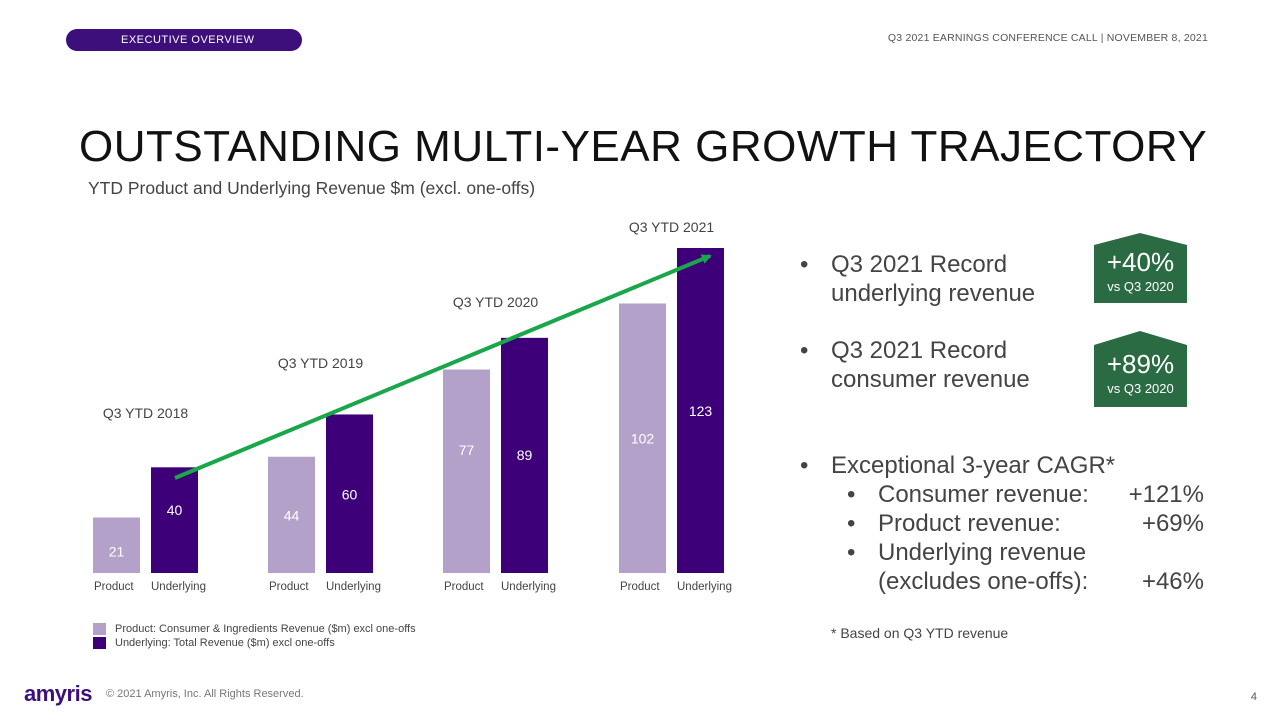  I want to click on bar-value-label: 60, so click(350, 494).